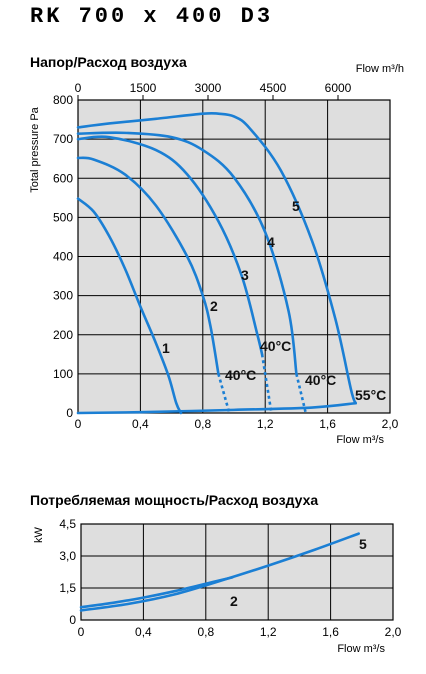  Describe the element at coordinates (78, 424) in the screenshot. I see `pressure-xtick-label: 0` at that location.